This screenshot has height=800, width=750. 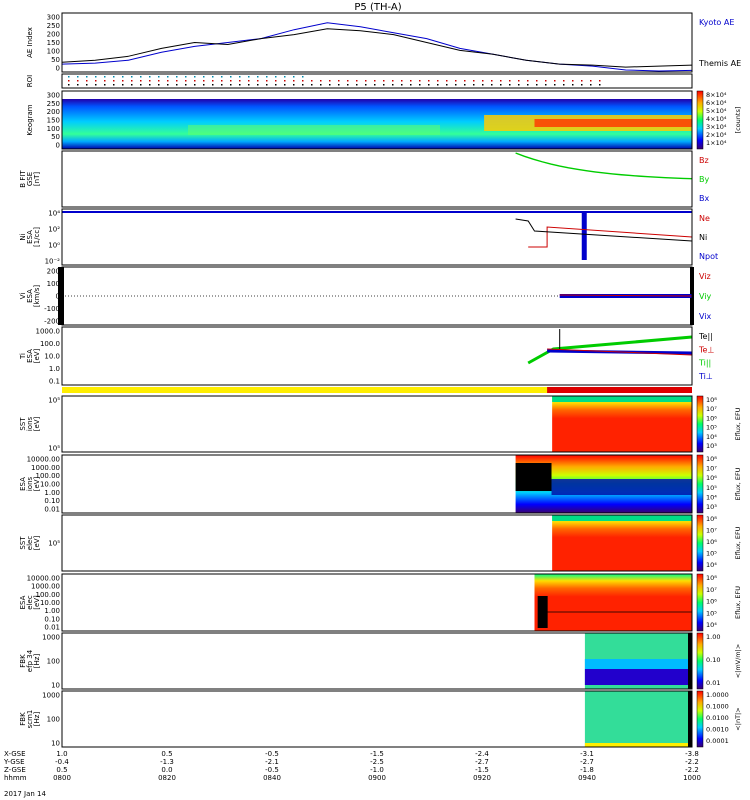 I want to click on colorbar-unit-label: <|nT|>, so click(x=738, y=718).